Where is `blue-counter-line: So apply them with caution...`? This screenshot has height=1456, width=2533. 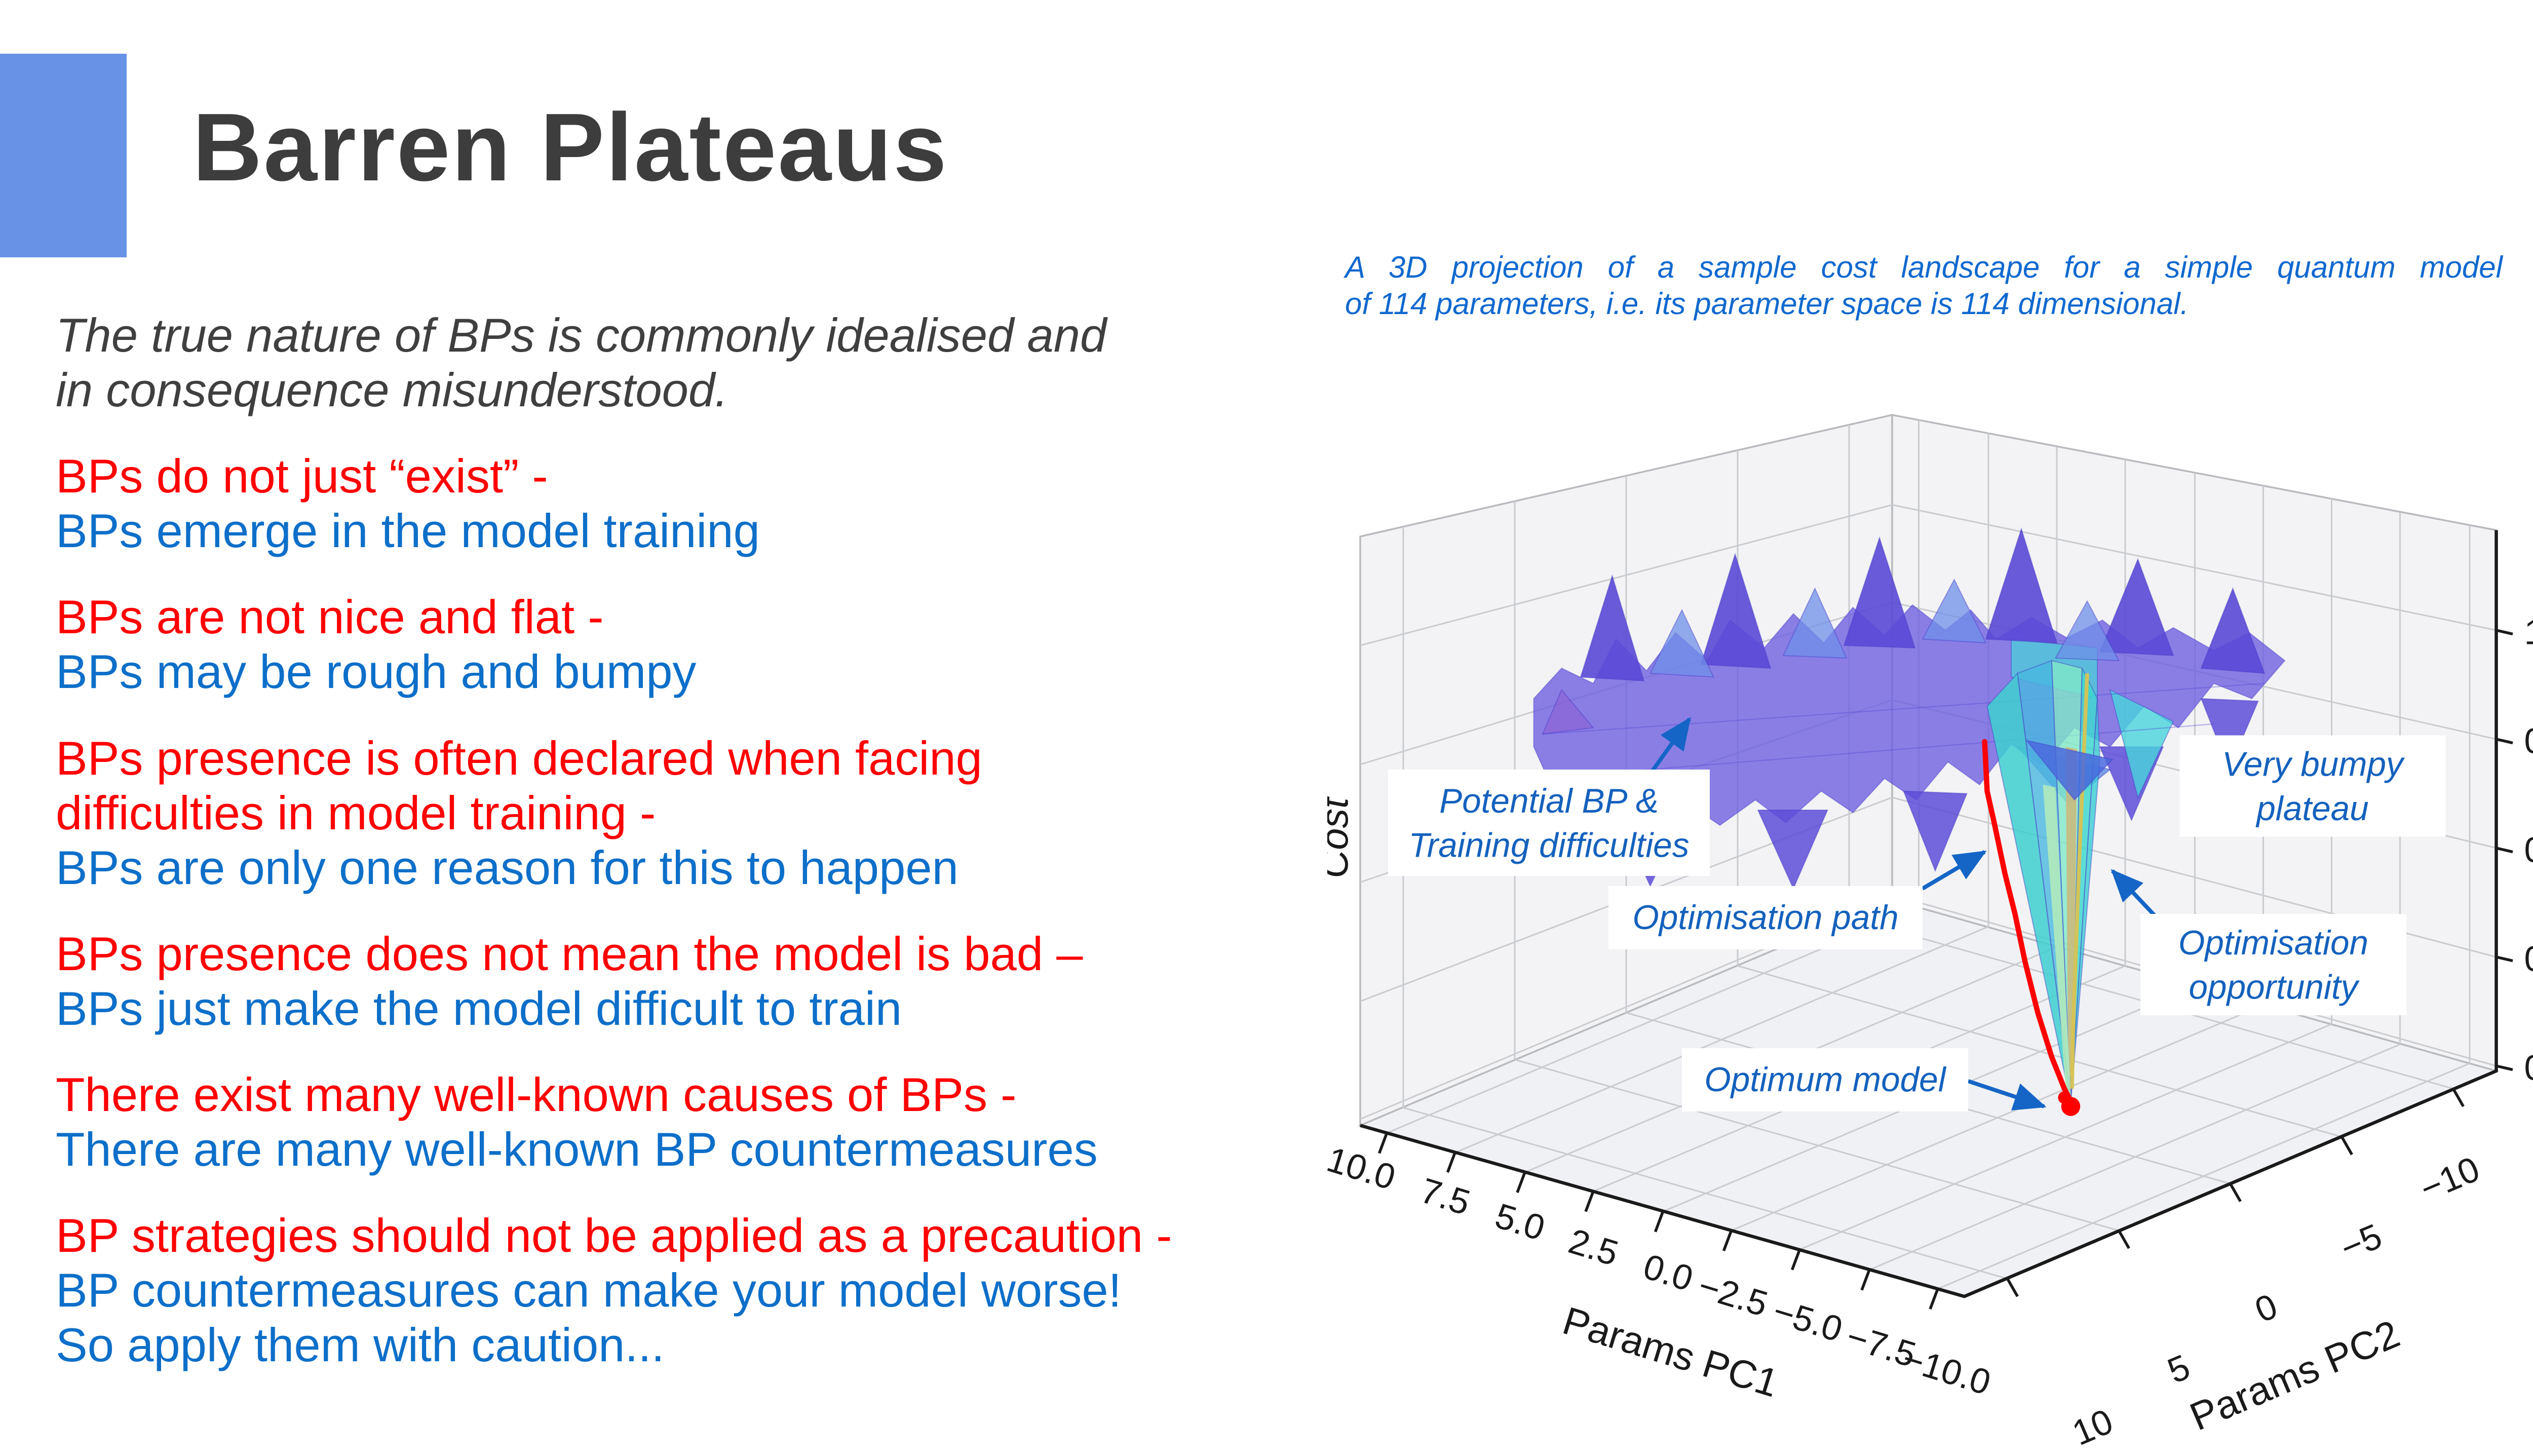
blue-counter-line: So apply them with caution... is located at coordinates (360, 1345).